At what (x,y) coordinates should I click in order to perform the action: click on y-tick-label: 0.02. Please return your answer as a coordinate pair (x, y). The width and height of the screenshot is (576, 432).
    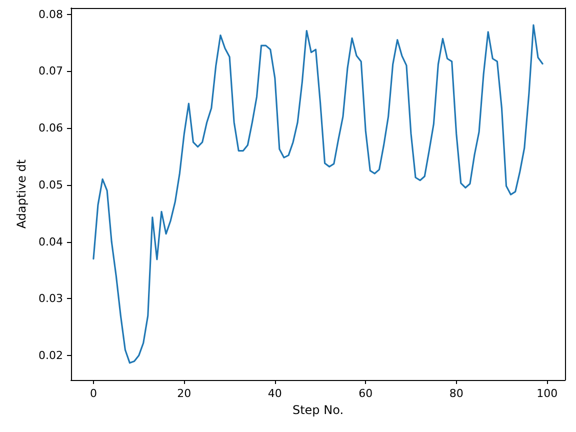
    Looking at the image, I should click on (50, 355).